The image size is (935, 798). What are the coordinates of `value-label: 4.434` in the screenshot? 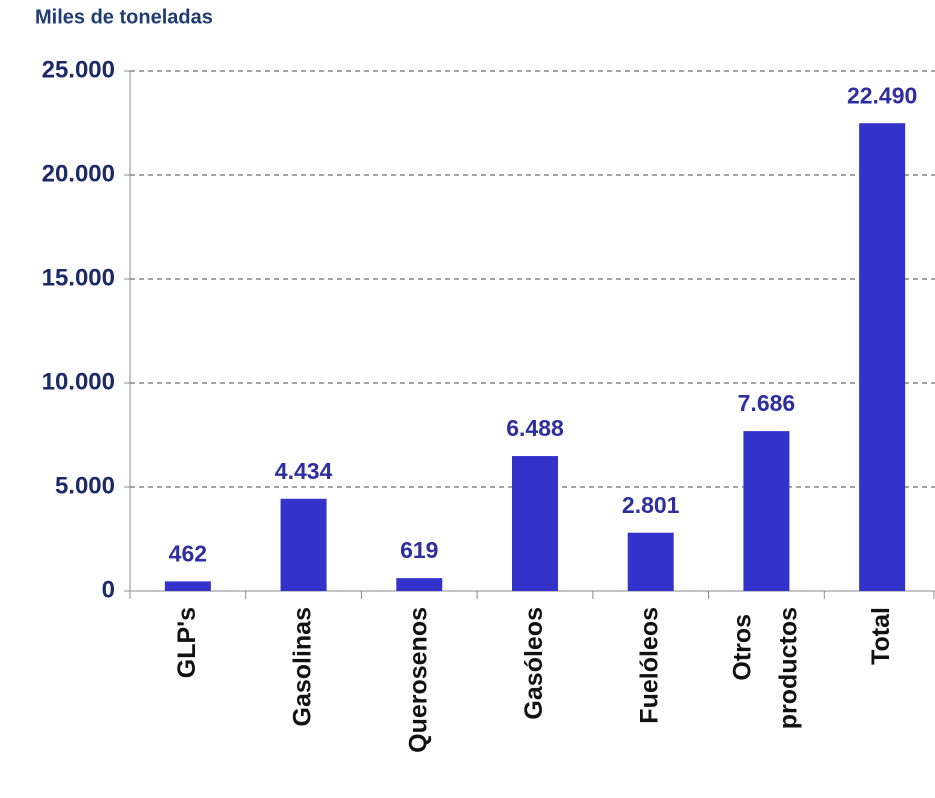 It's located at (304, 471).